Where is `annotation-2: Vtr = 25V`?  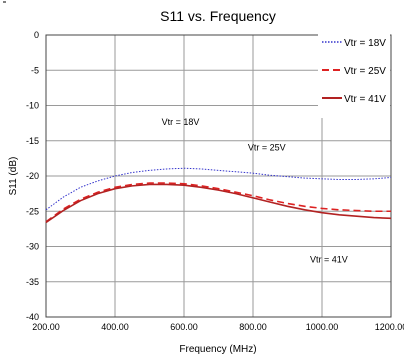 annotation-2: Vtr = 25V is located at coordinates (267, 148).